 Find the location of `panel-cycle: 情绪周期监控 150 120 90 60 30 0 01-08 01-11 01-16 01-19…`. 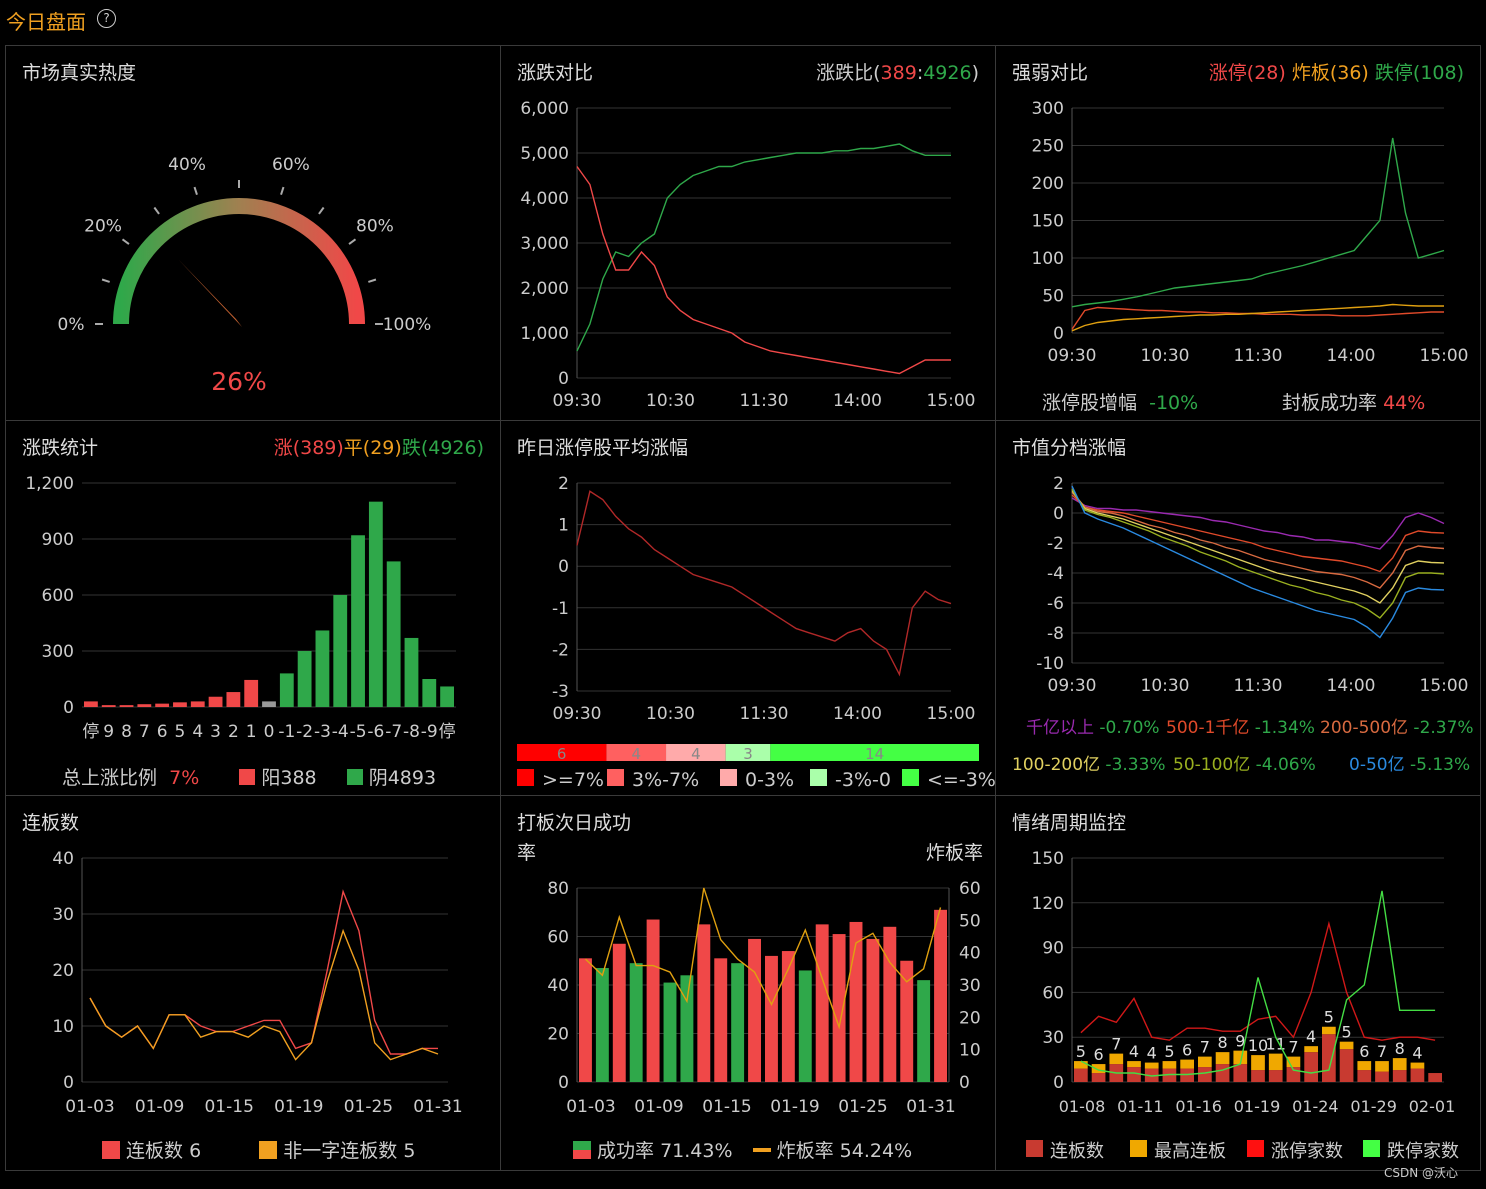

panel-cycle: 情绪周期监控 150 120 90 60 30 0 01-08 01-11 01-16 01-19… is located at coordinates (1238, 983).